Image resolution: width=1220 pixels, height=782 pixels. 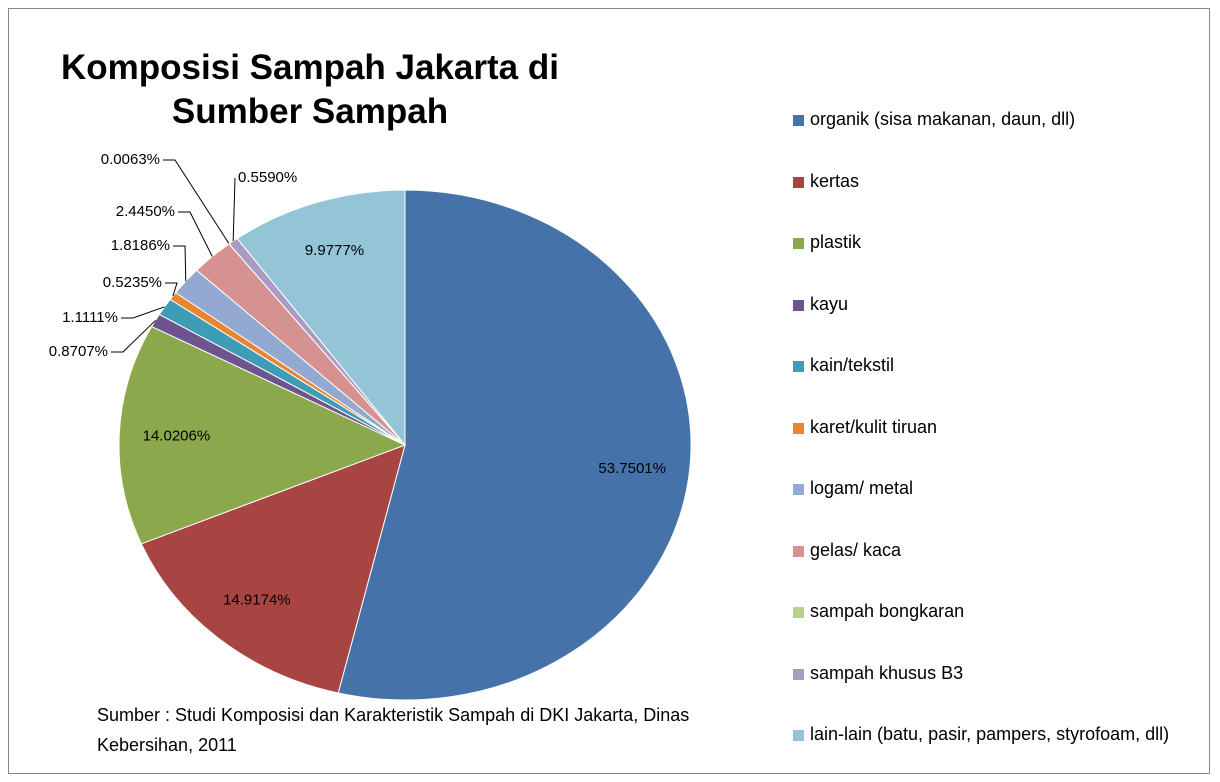 What do you see at coordinates (985, 488) in the screenshot?
I see `legend-item: logam/ metal` at bounding box center [985, 488].